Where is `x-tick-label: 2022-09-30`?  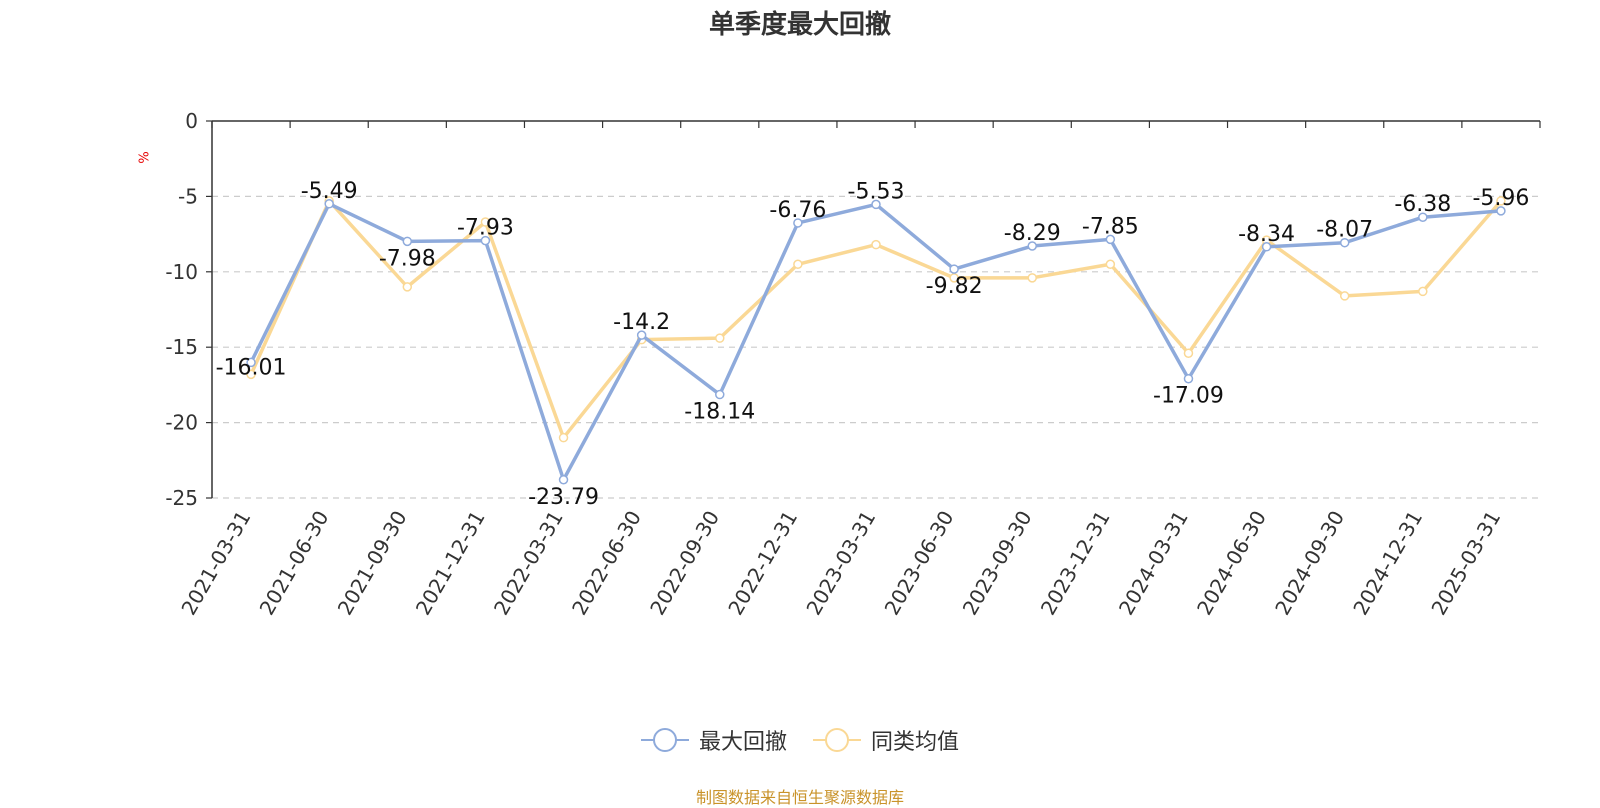
x-tick-label: 2022-09-30 is located at coordinates (684, 563).